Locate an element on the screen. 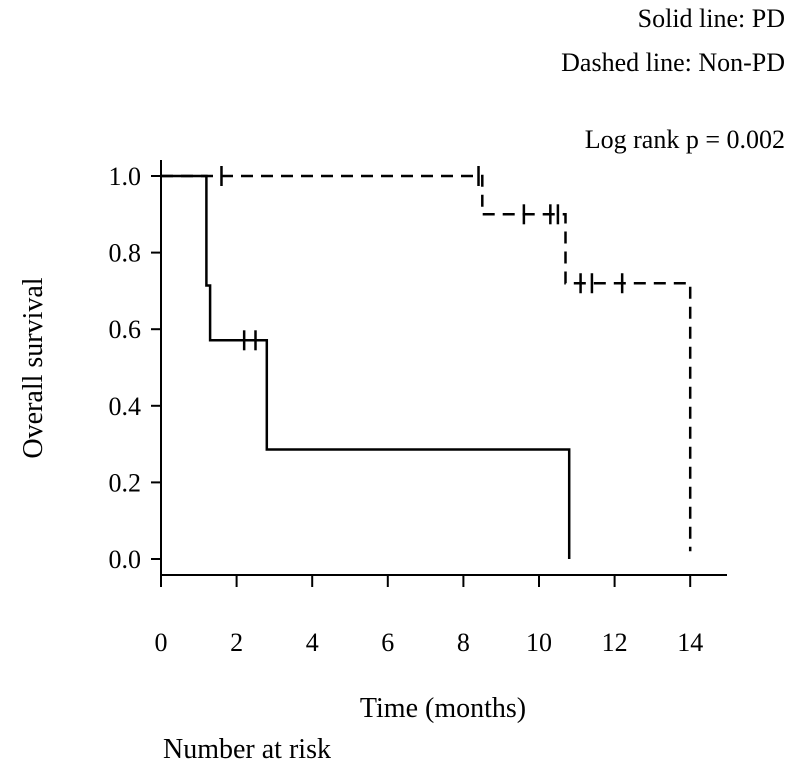  x-axis-title: Time (months) is located at coordinates (443, 708).